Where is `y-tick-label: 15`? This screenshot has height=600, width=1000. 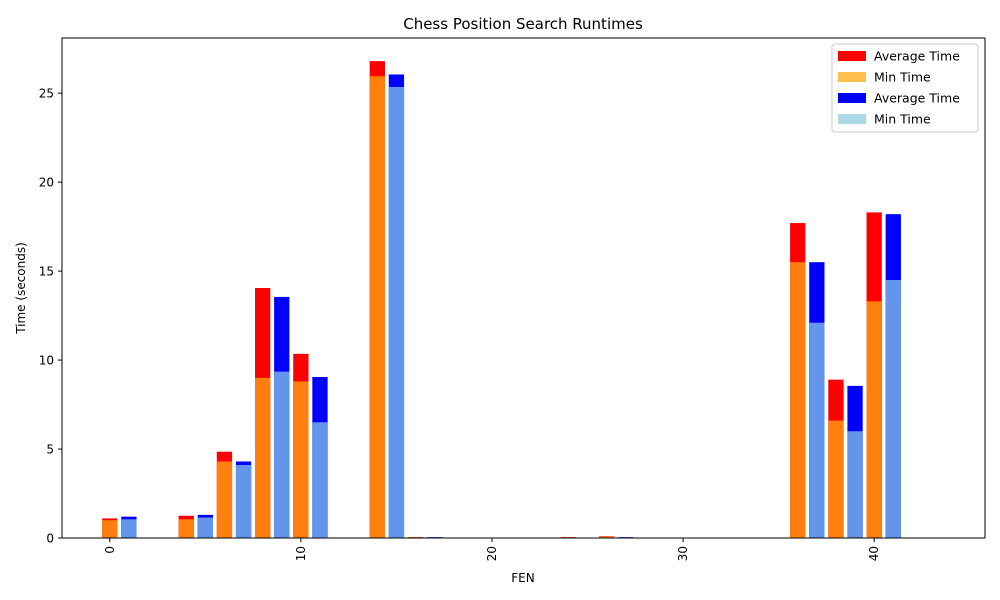 y-tick-label: 15 is located at coordinates (46, 272).